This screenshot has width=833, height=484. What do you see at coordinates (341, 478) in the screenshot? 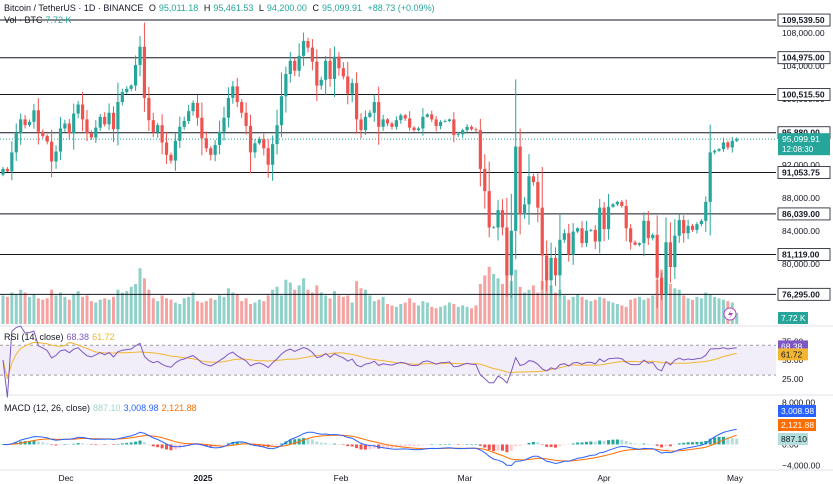
I see `time-axis-label: Feb` at bounding box center [341, 478].